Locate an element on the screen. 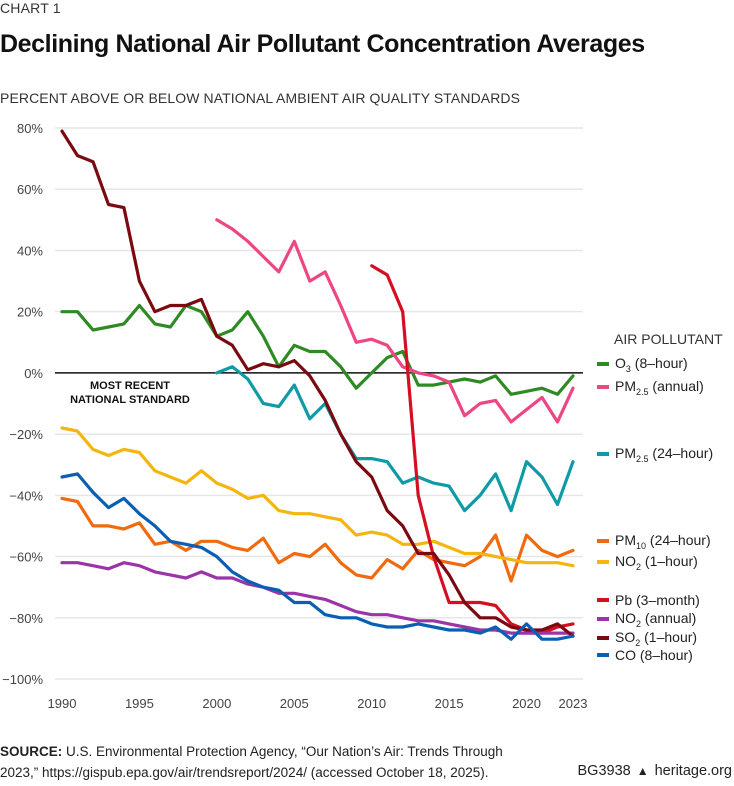 This screenshot has width=734, height=786. legend-item: SO2 (1–hour) is located at coordinates (647, 638).